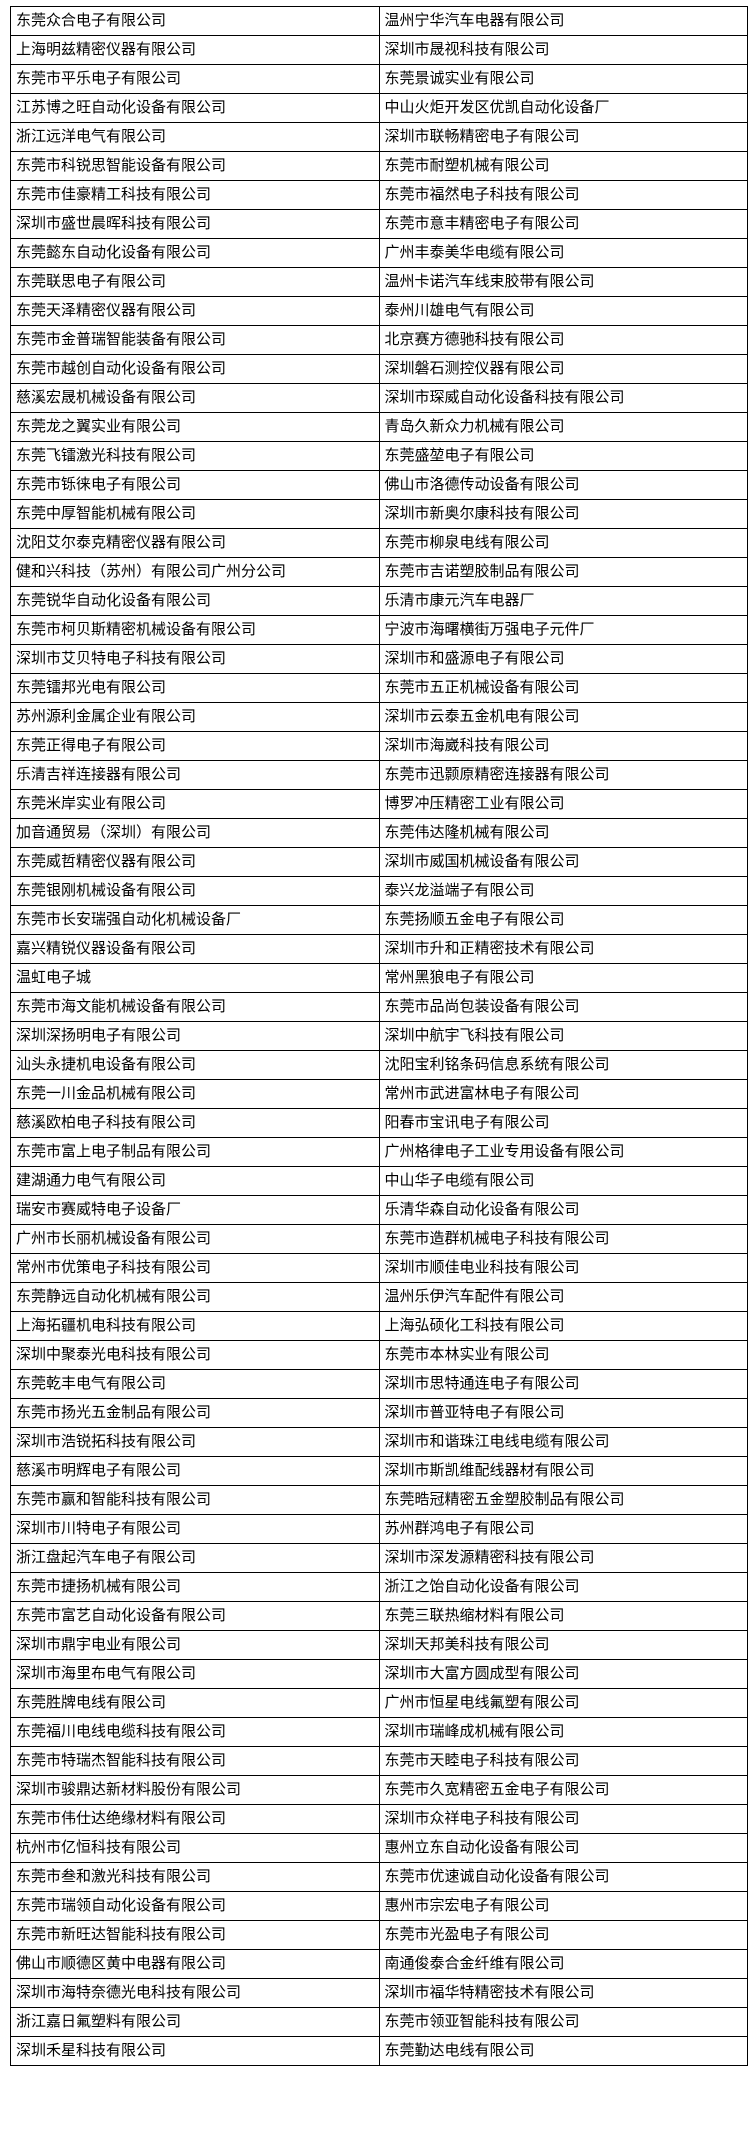 The height and width of the screenshot is (2130, 756). I want to click on company-name-cell-left: 深圳市骏鼎达新材料股份有限公司, so click(195, 1790).